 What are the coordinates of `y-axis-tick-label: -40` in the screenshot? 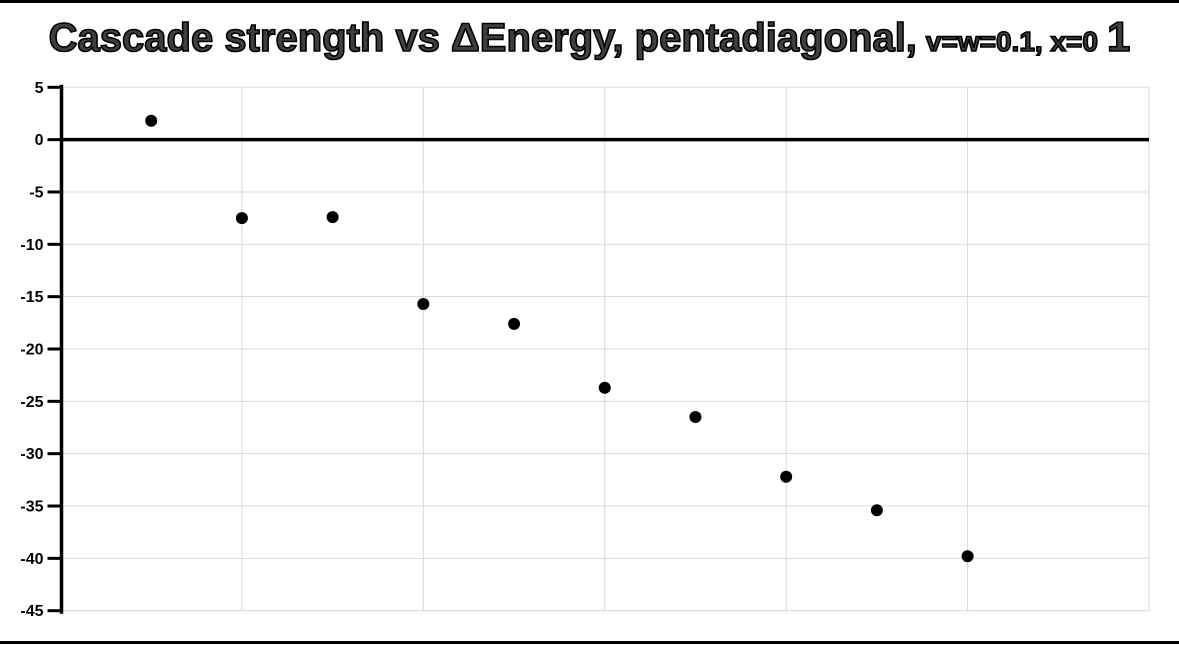 It's located at (31, 559).